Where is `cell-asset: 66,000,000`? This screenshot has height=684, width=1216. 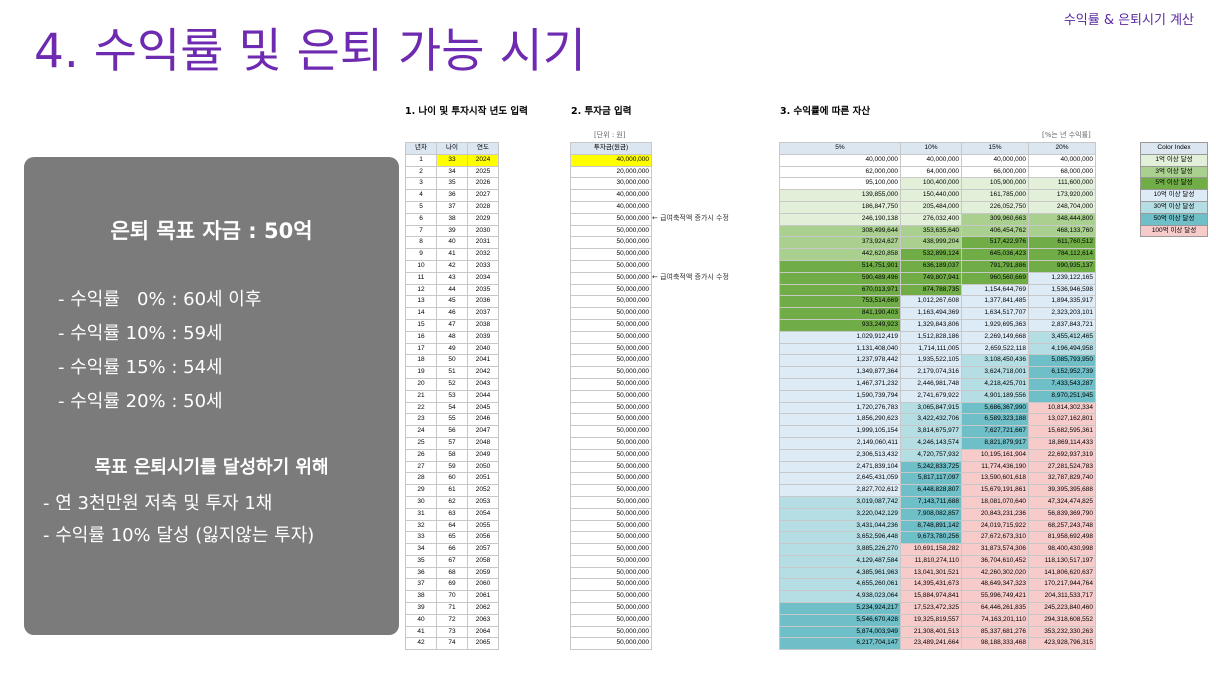 cell-asset: 66,000,000 is located at coordinates (995, 172).